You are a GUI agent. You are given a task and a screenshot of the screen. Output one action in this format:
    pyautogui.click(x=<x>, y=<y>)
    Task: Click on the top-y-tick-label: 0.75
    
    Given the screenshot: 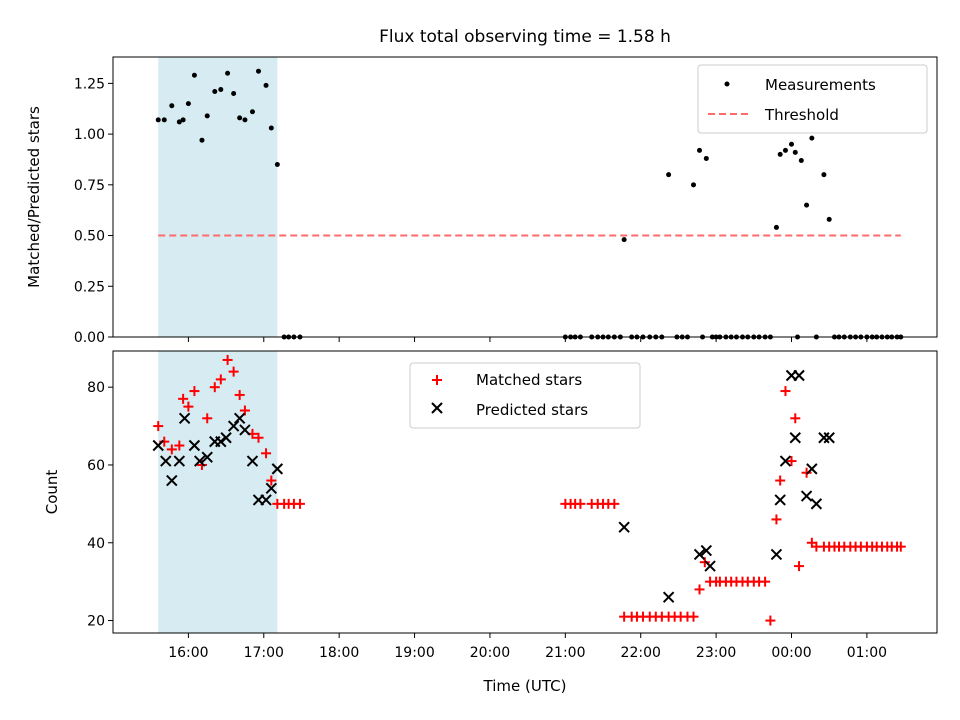 What is the action you would take?
    pyautogui.click(x=89, y=186)
    